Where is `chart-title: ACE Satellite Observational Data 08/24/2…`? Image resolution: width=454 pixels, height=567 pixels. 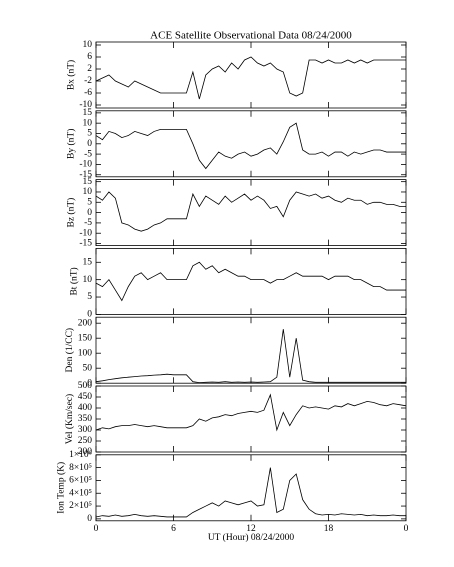 chart-title: ACE Satellite Observational Data 08/24/2… is located at coordinates (251, 36).